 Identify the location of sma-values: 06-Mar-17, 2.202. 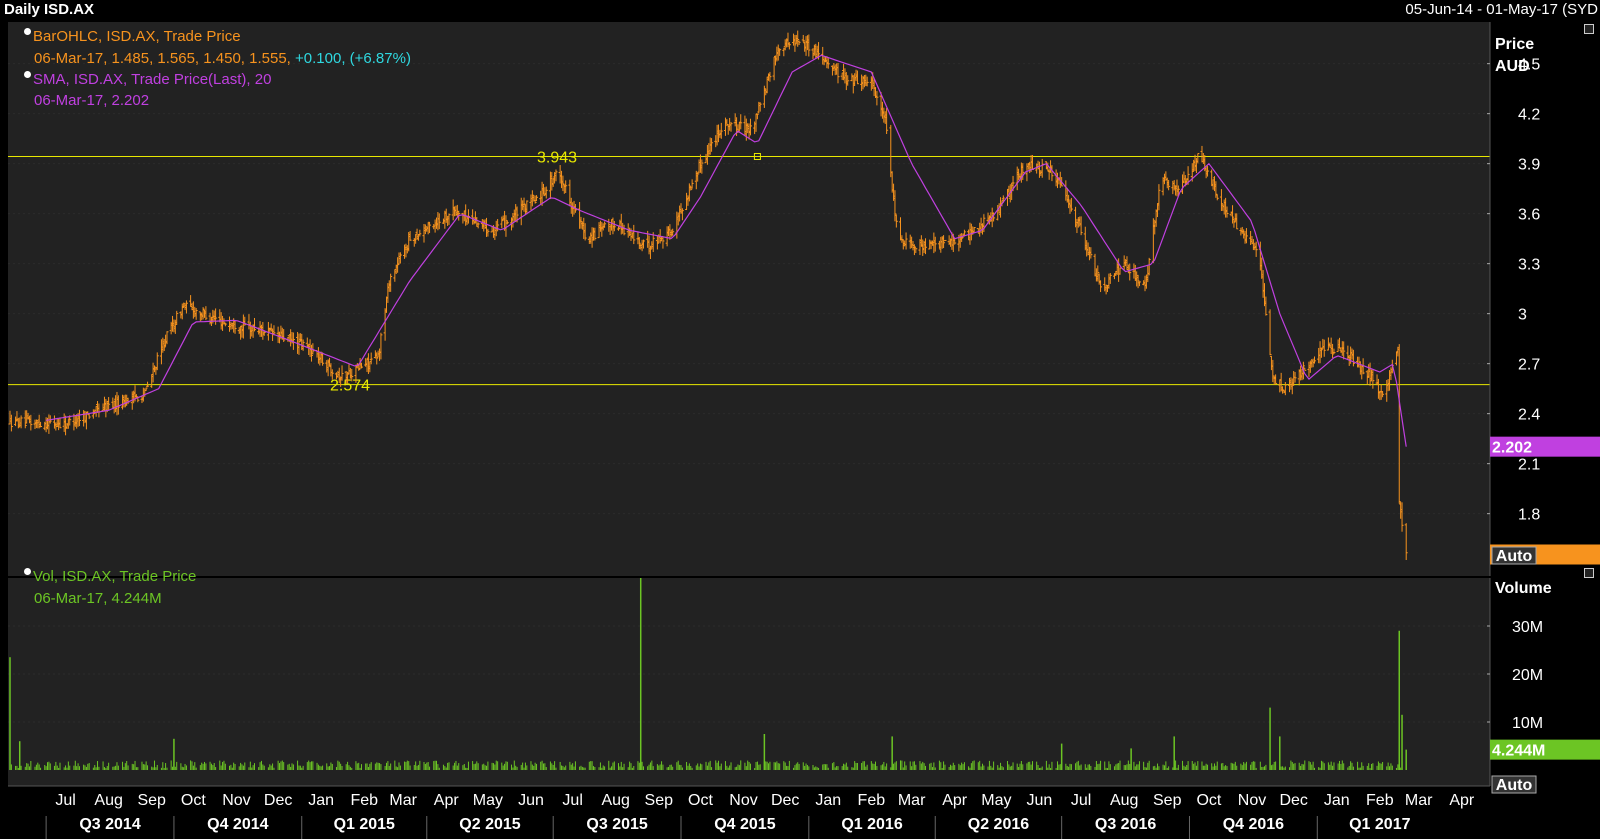
(92, 100).